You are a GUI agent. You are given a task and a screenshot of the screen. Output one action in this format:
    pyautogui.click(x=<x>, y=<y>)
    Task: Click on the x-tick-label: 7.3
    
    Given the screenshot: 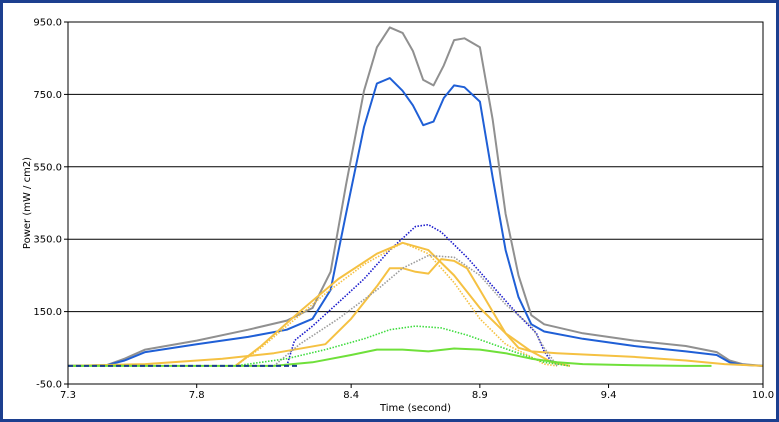 What is the action you would take?
    pyautogui.click(x=68, y=395)
    